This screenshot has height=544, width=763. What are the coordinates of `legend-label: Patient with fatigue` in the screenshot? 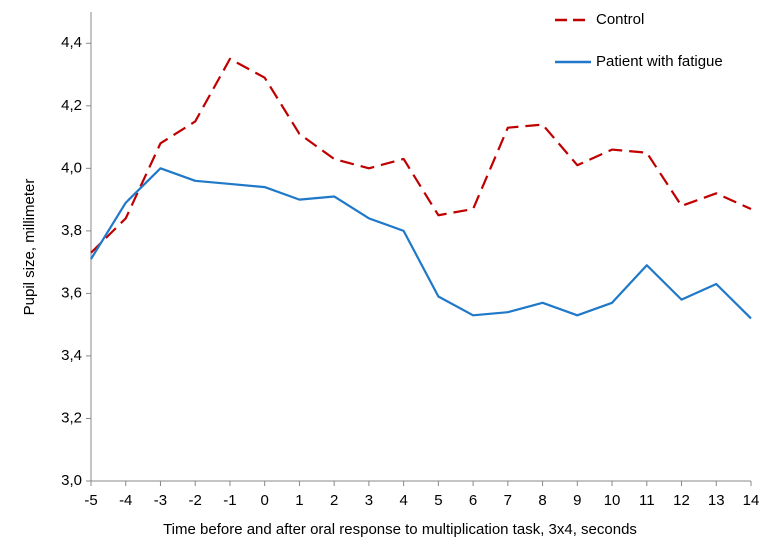 It's located at (659, 61).